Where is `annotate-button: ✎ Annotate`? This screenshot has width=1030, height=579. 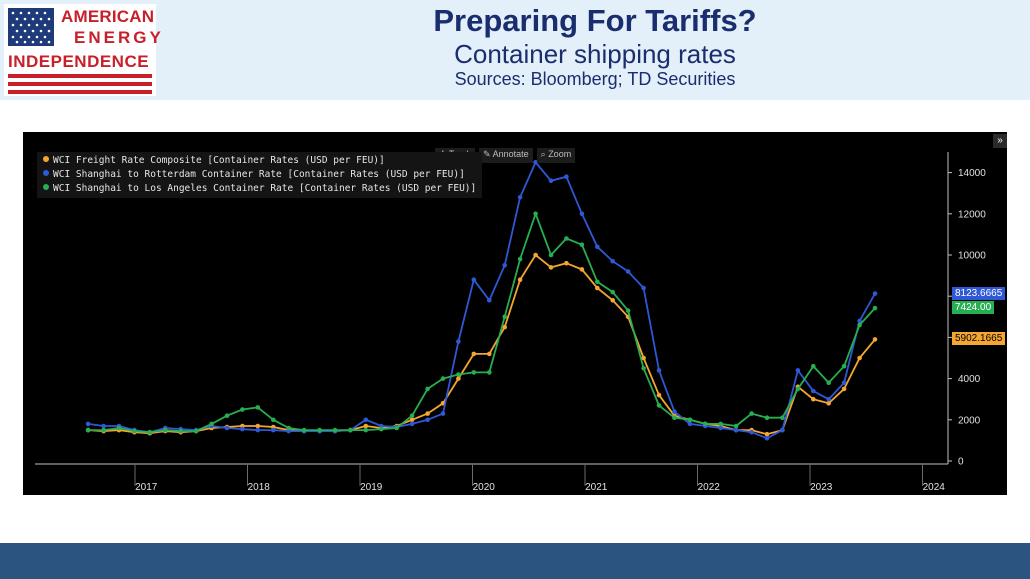 annotate-button: ✎ Annotate is located at coordinates (506, 155).